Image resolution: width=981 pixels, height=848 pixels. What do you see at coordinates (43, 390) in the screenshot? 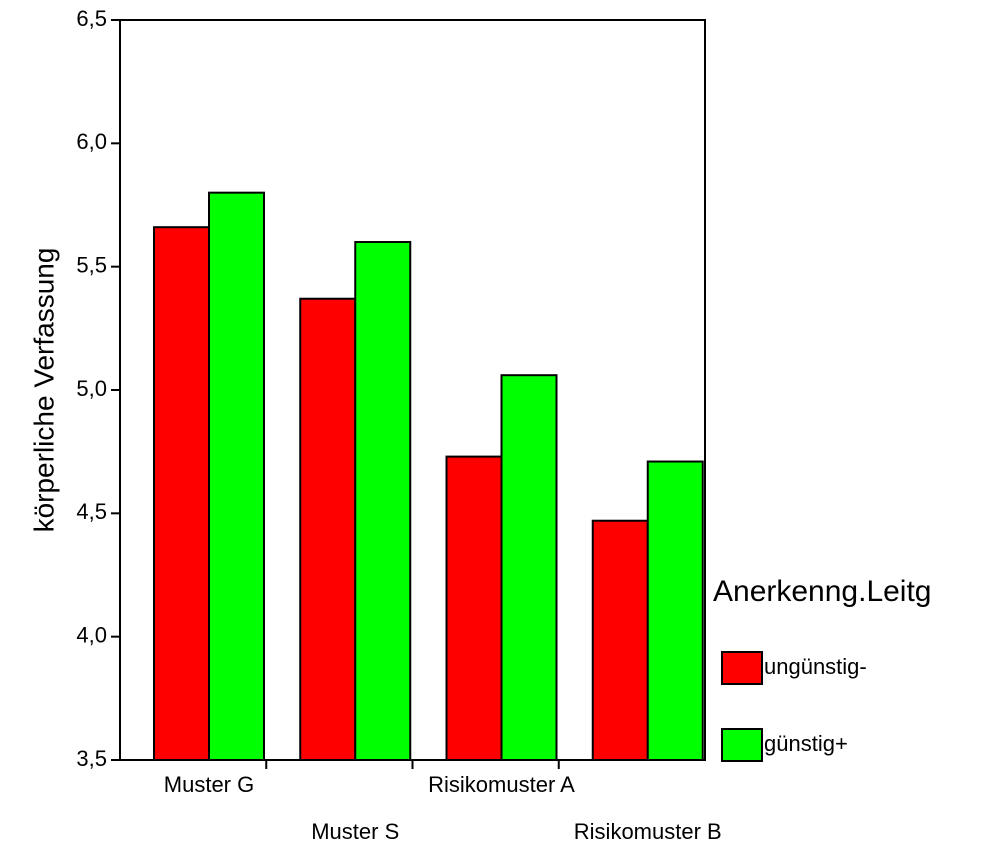
I see `y-axis-title: körperliche Verfassung` at bounding box center [43, 390].